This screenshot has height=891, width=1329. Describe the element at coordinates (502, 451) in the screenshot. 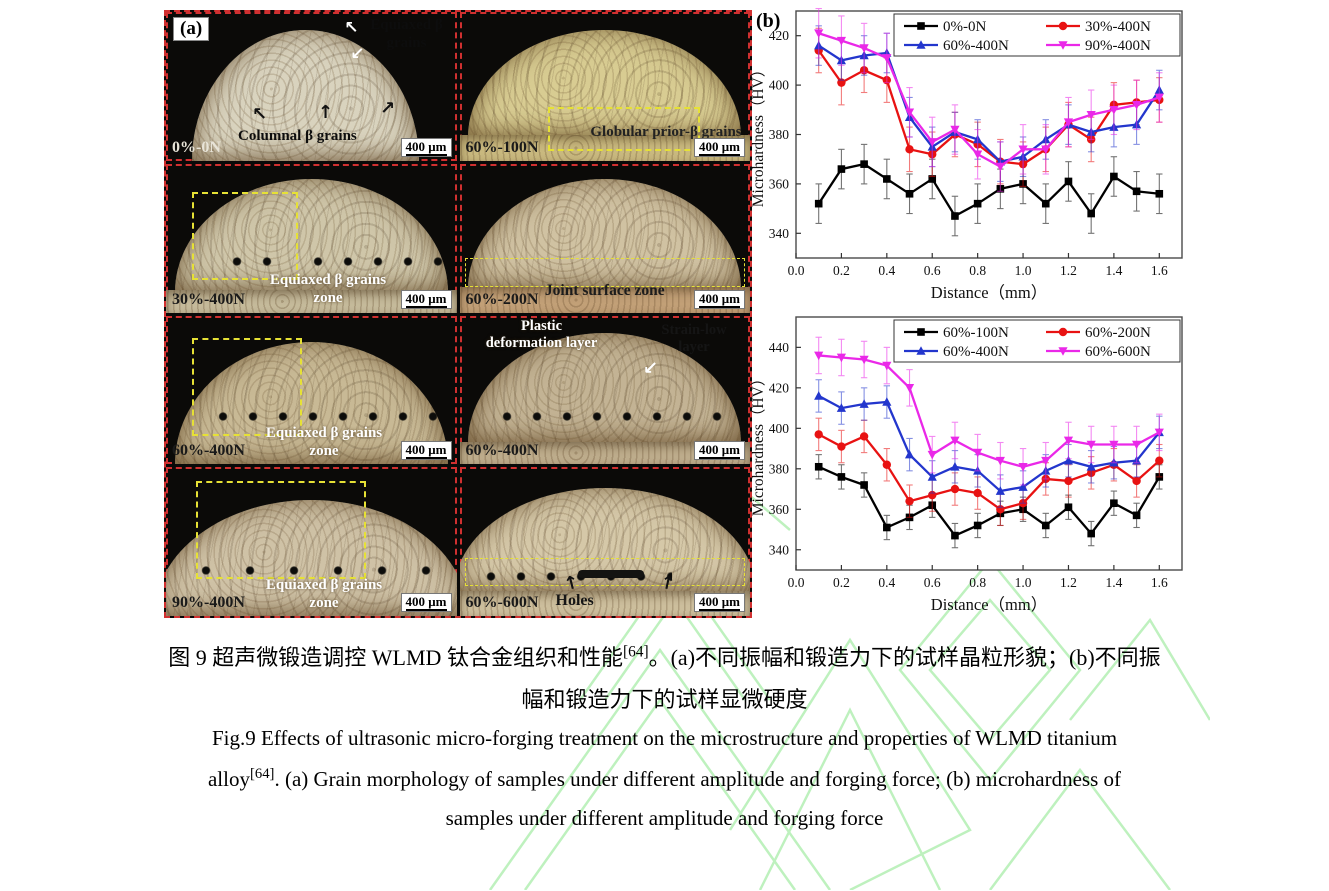

I see `condition-label: 60%-400N` at that location.